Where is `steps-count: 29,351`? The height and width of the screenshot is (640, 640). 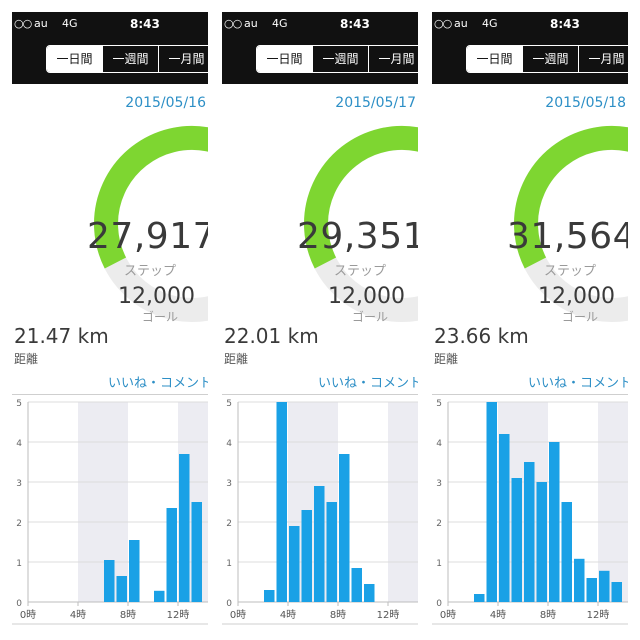 steps-count: 29,351 is located at coordinates (357, 236).